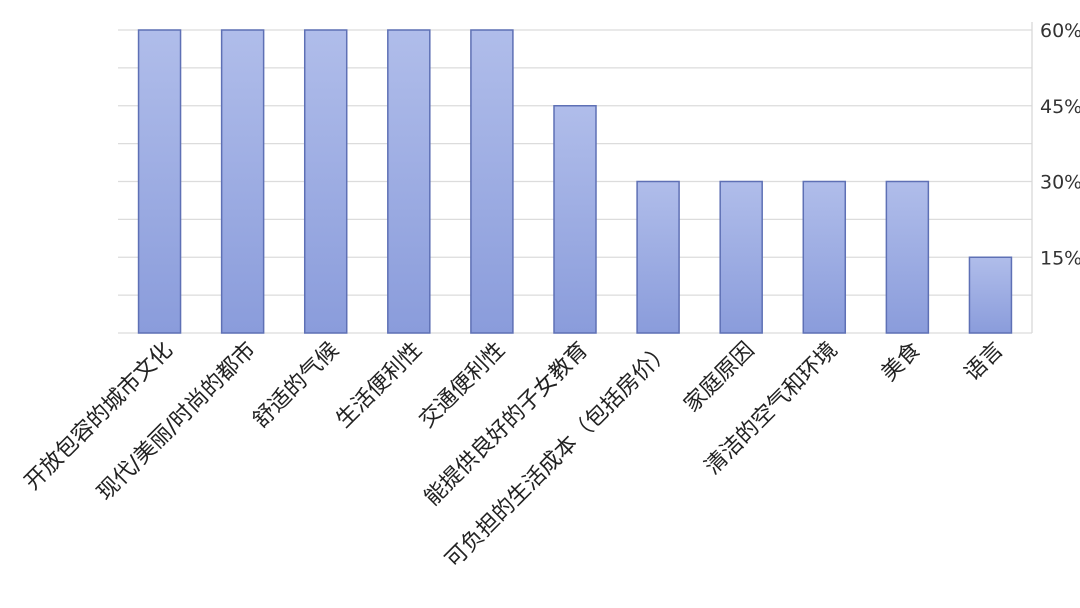 This screenshot has width=1080, height=608. I want to click on x-tick-label: 现代/美丽/时尚的都市, so click(177, 422).